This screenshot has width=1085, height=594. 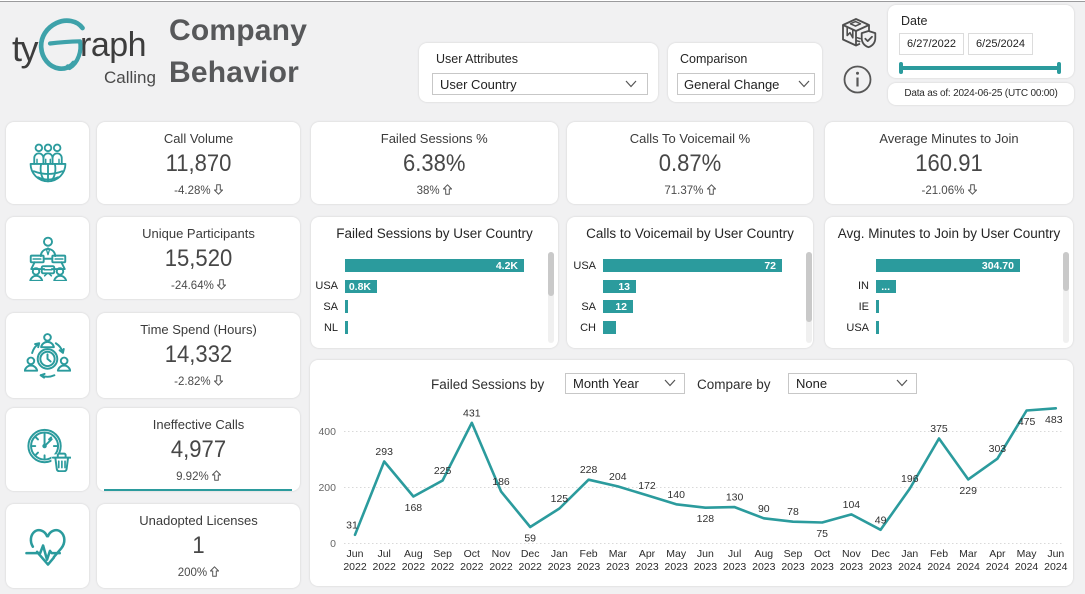 What do you see at coordinates (589, 470) in the screenshot?
I see `svg-text: 228` at bounding box center [589, 470].